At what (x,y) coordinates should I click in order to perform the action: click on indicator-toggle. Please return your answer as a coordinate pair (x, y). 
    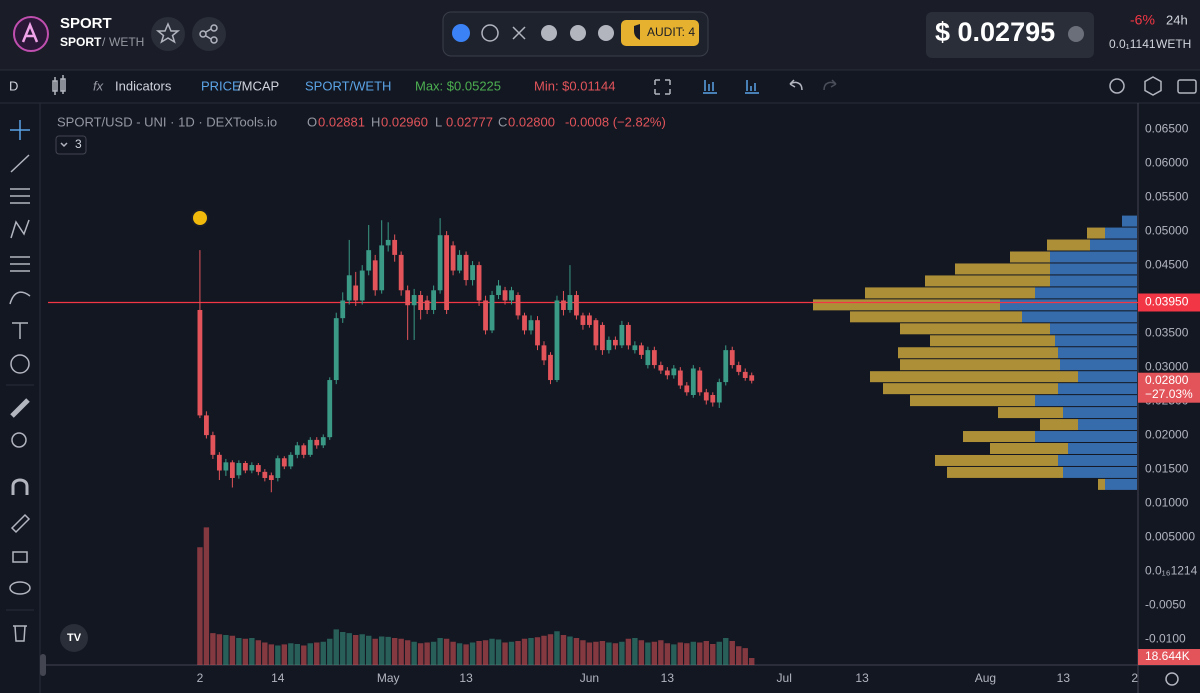
    Looking at the image, I should click on (71, 145).